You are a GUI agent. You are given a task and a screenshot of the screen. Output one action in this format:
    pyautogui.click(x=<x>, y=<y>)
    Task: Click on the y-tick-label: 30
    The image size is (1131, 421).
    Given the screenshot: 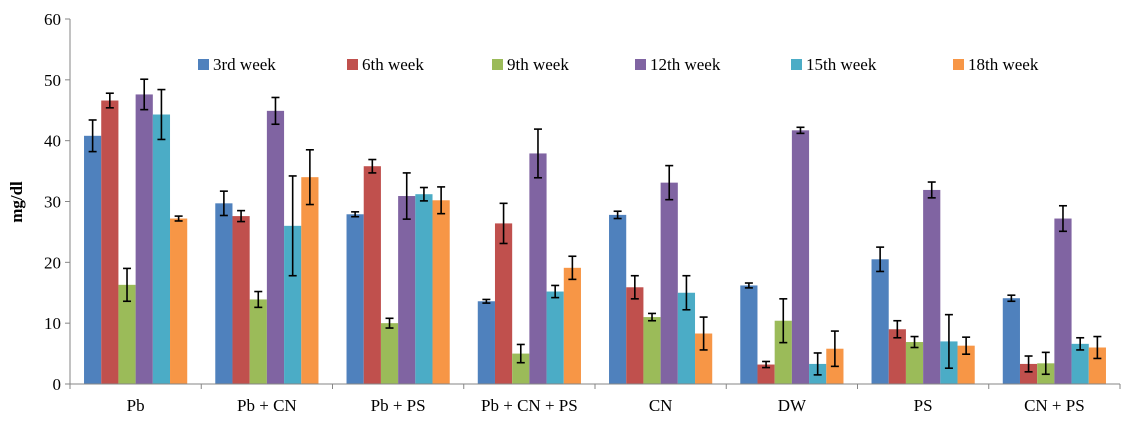 What is the action you would take?
    pyautogui.click(x=52, y=202)
    